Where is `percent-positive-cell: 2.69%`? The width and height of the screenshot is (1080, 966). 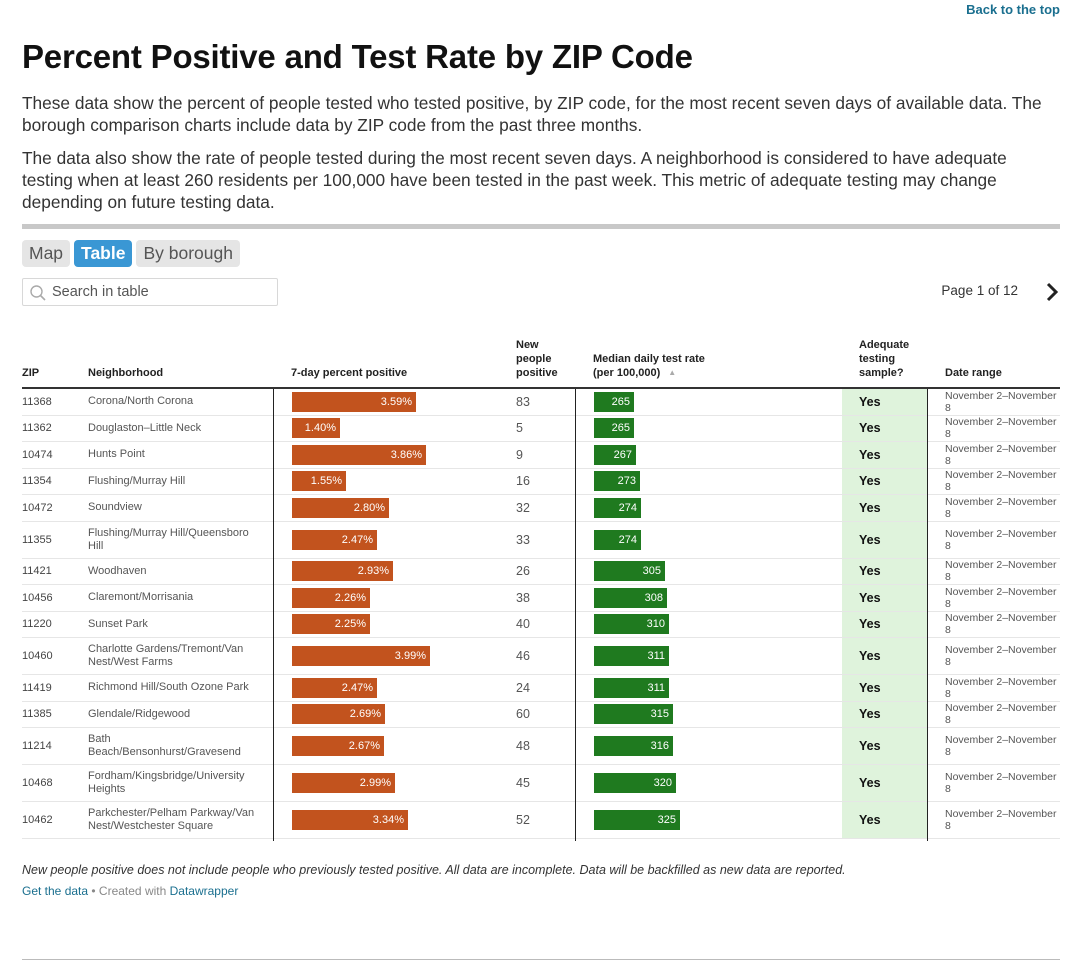
percent-positive-cell: 2.69% is located at coordinates (402, 715).